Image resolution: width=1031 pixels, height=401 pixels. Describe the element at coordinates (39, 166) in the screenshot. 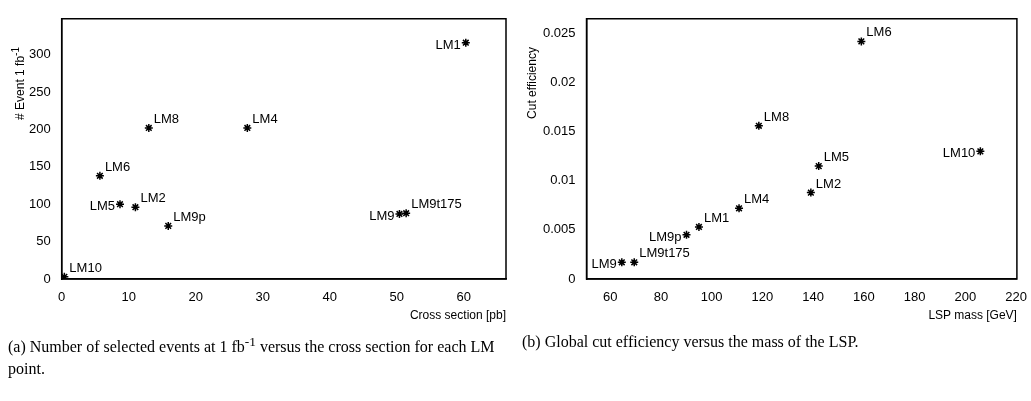

I see `y-tick-label: 150` at that location.